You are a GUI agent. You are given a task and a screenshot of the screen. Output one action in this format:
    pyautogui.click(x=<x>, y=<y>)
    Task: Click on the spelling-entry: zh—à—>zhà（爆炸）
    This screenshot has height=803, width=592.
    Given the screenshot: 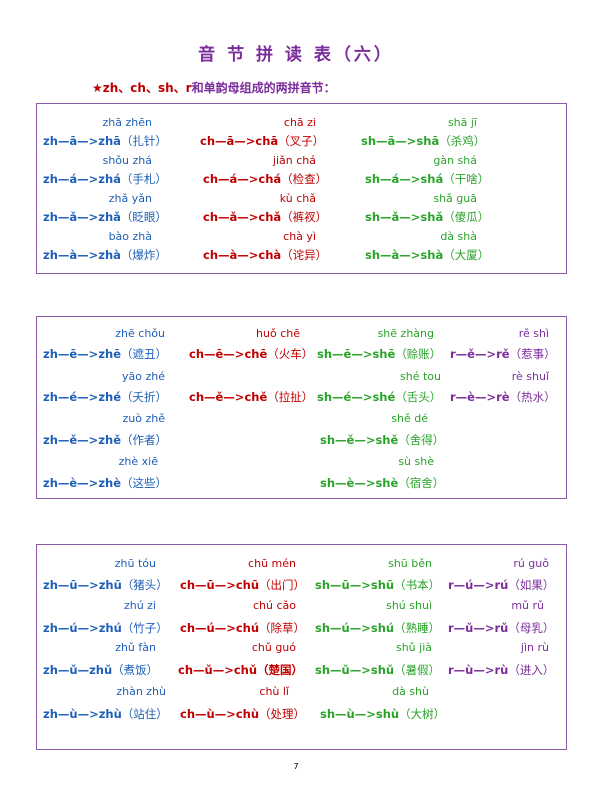 What is the action you would take?
    pyautogui.click(x=105, y=255)
    